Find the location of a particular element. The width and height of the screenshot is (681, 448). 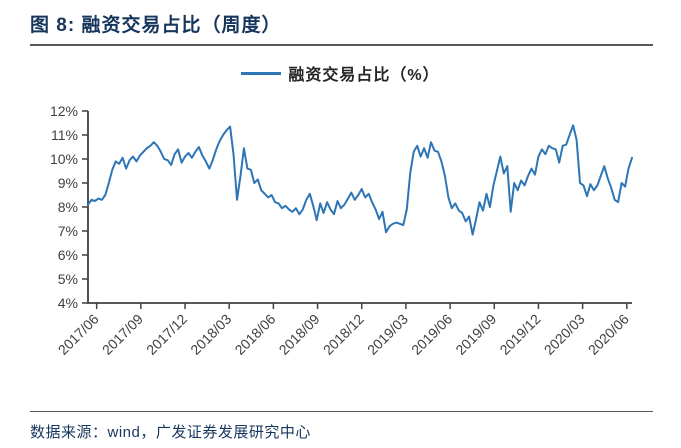

y-axis-tick-label: 12% is located at coordinates (64, 111).